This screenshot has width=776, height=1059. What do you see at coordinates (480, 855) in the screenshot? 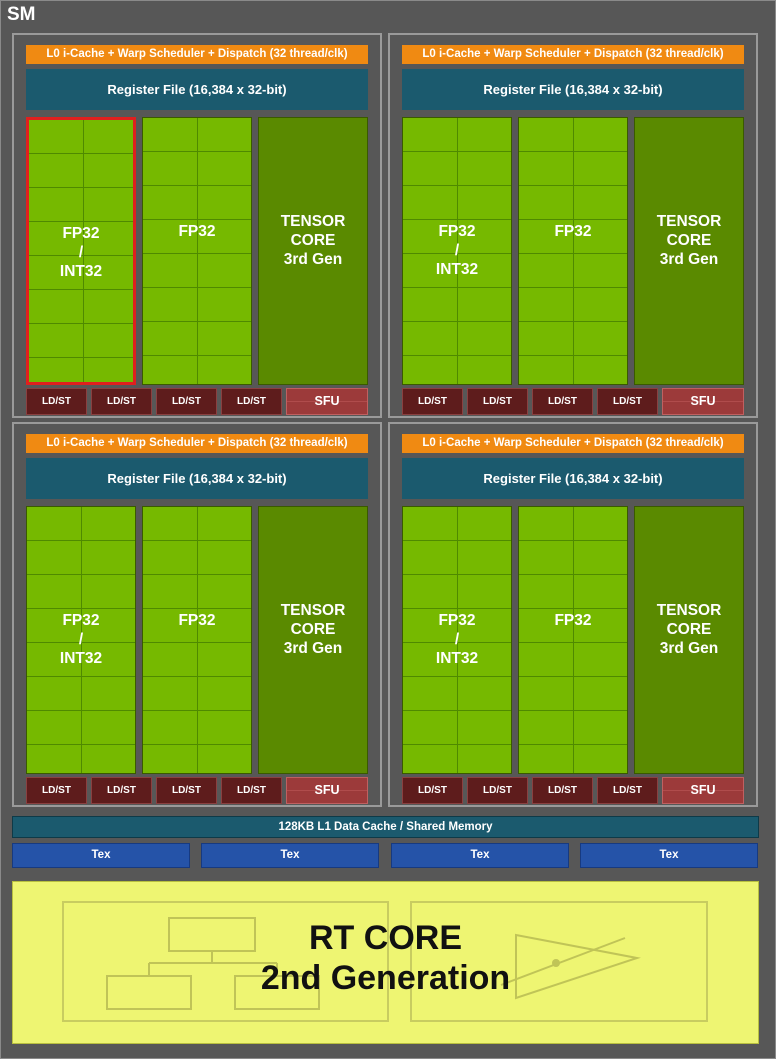
I see `tex-unit-3: Tex` at bounding box center [480, 855].